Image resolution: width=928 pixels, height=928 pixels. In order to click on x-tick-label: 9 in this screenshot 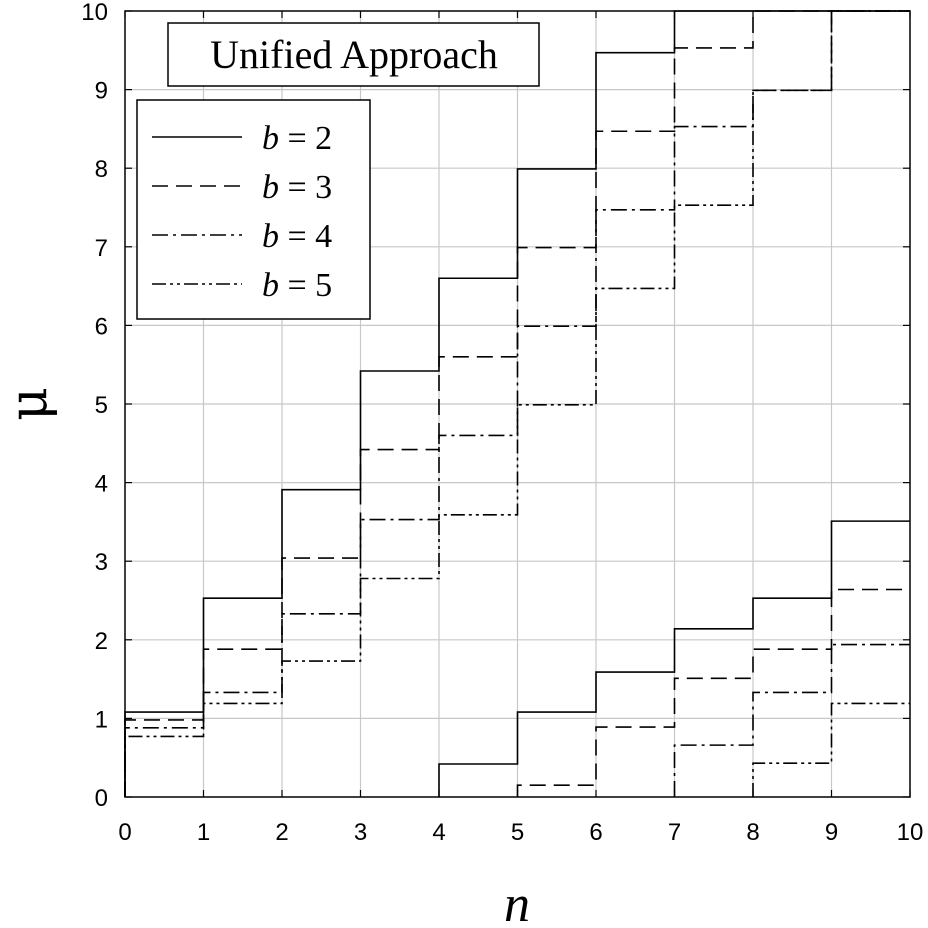, I will do `click(831, 832)`.